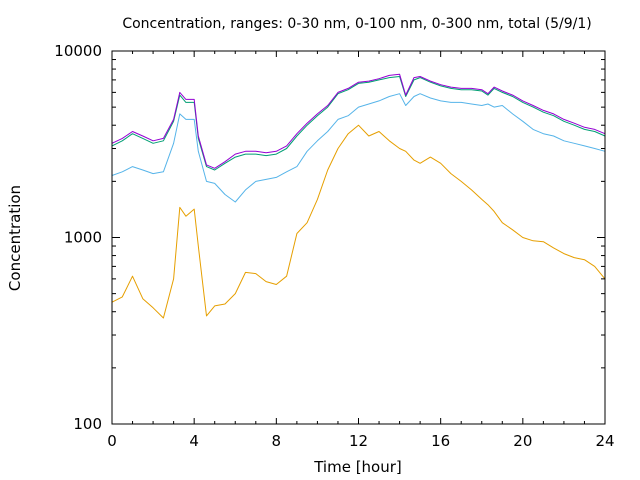  What do you see at coordinates (15, 238) in the screenshot?
I see `y-axis-label: Concentration` at bounding box center [15, 238].